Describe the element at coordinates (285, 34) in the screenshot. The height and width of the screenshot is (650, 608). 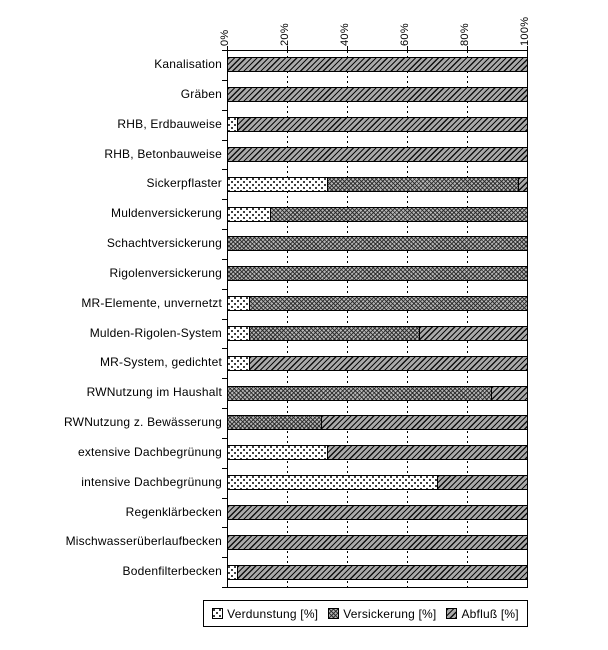
I see `x-axis-tick-label: 20%` at that location.